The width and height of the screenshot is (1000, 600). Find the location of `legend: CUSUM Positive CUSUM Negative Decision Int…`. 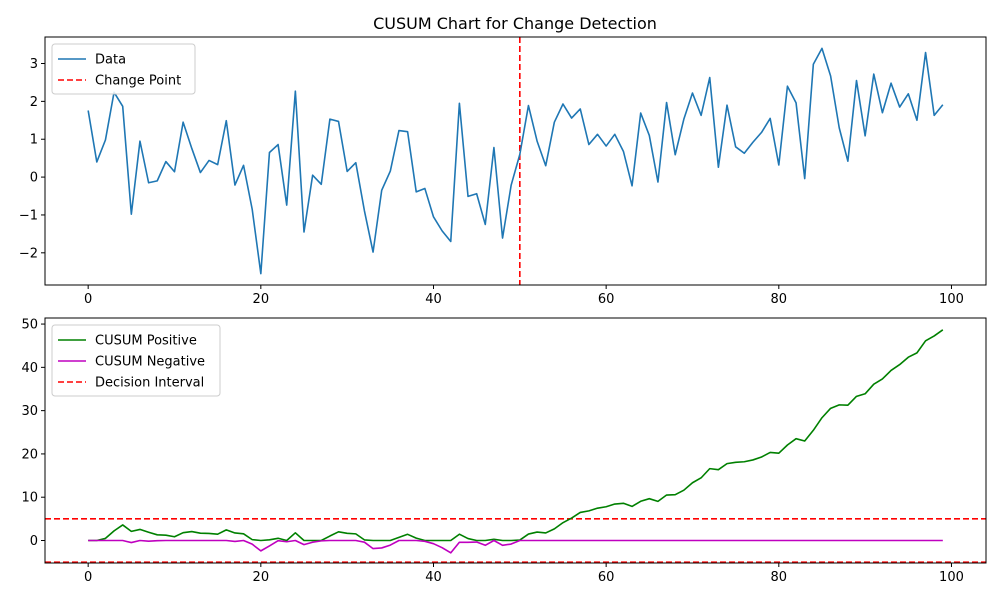

legend: CUSUM Positive CUSUM Negative Decision Int… is located at coordinates (136, 360).